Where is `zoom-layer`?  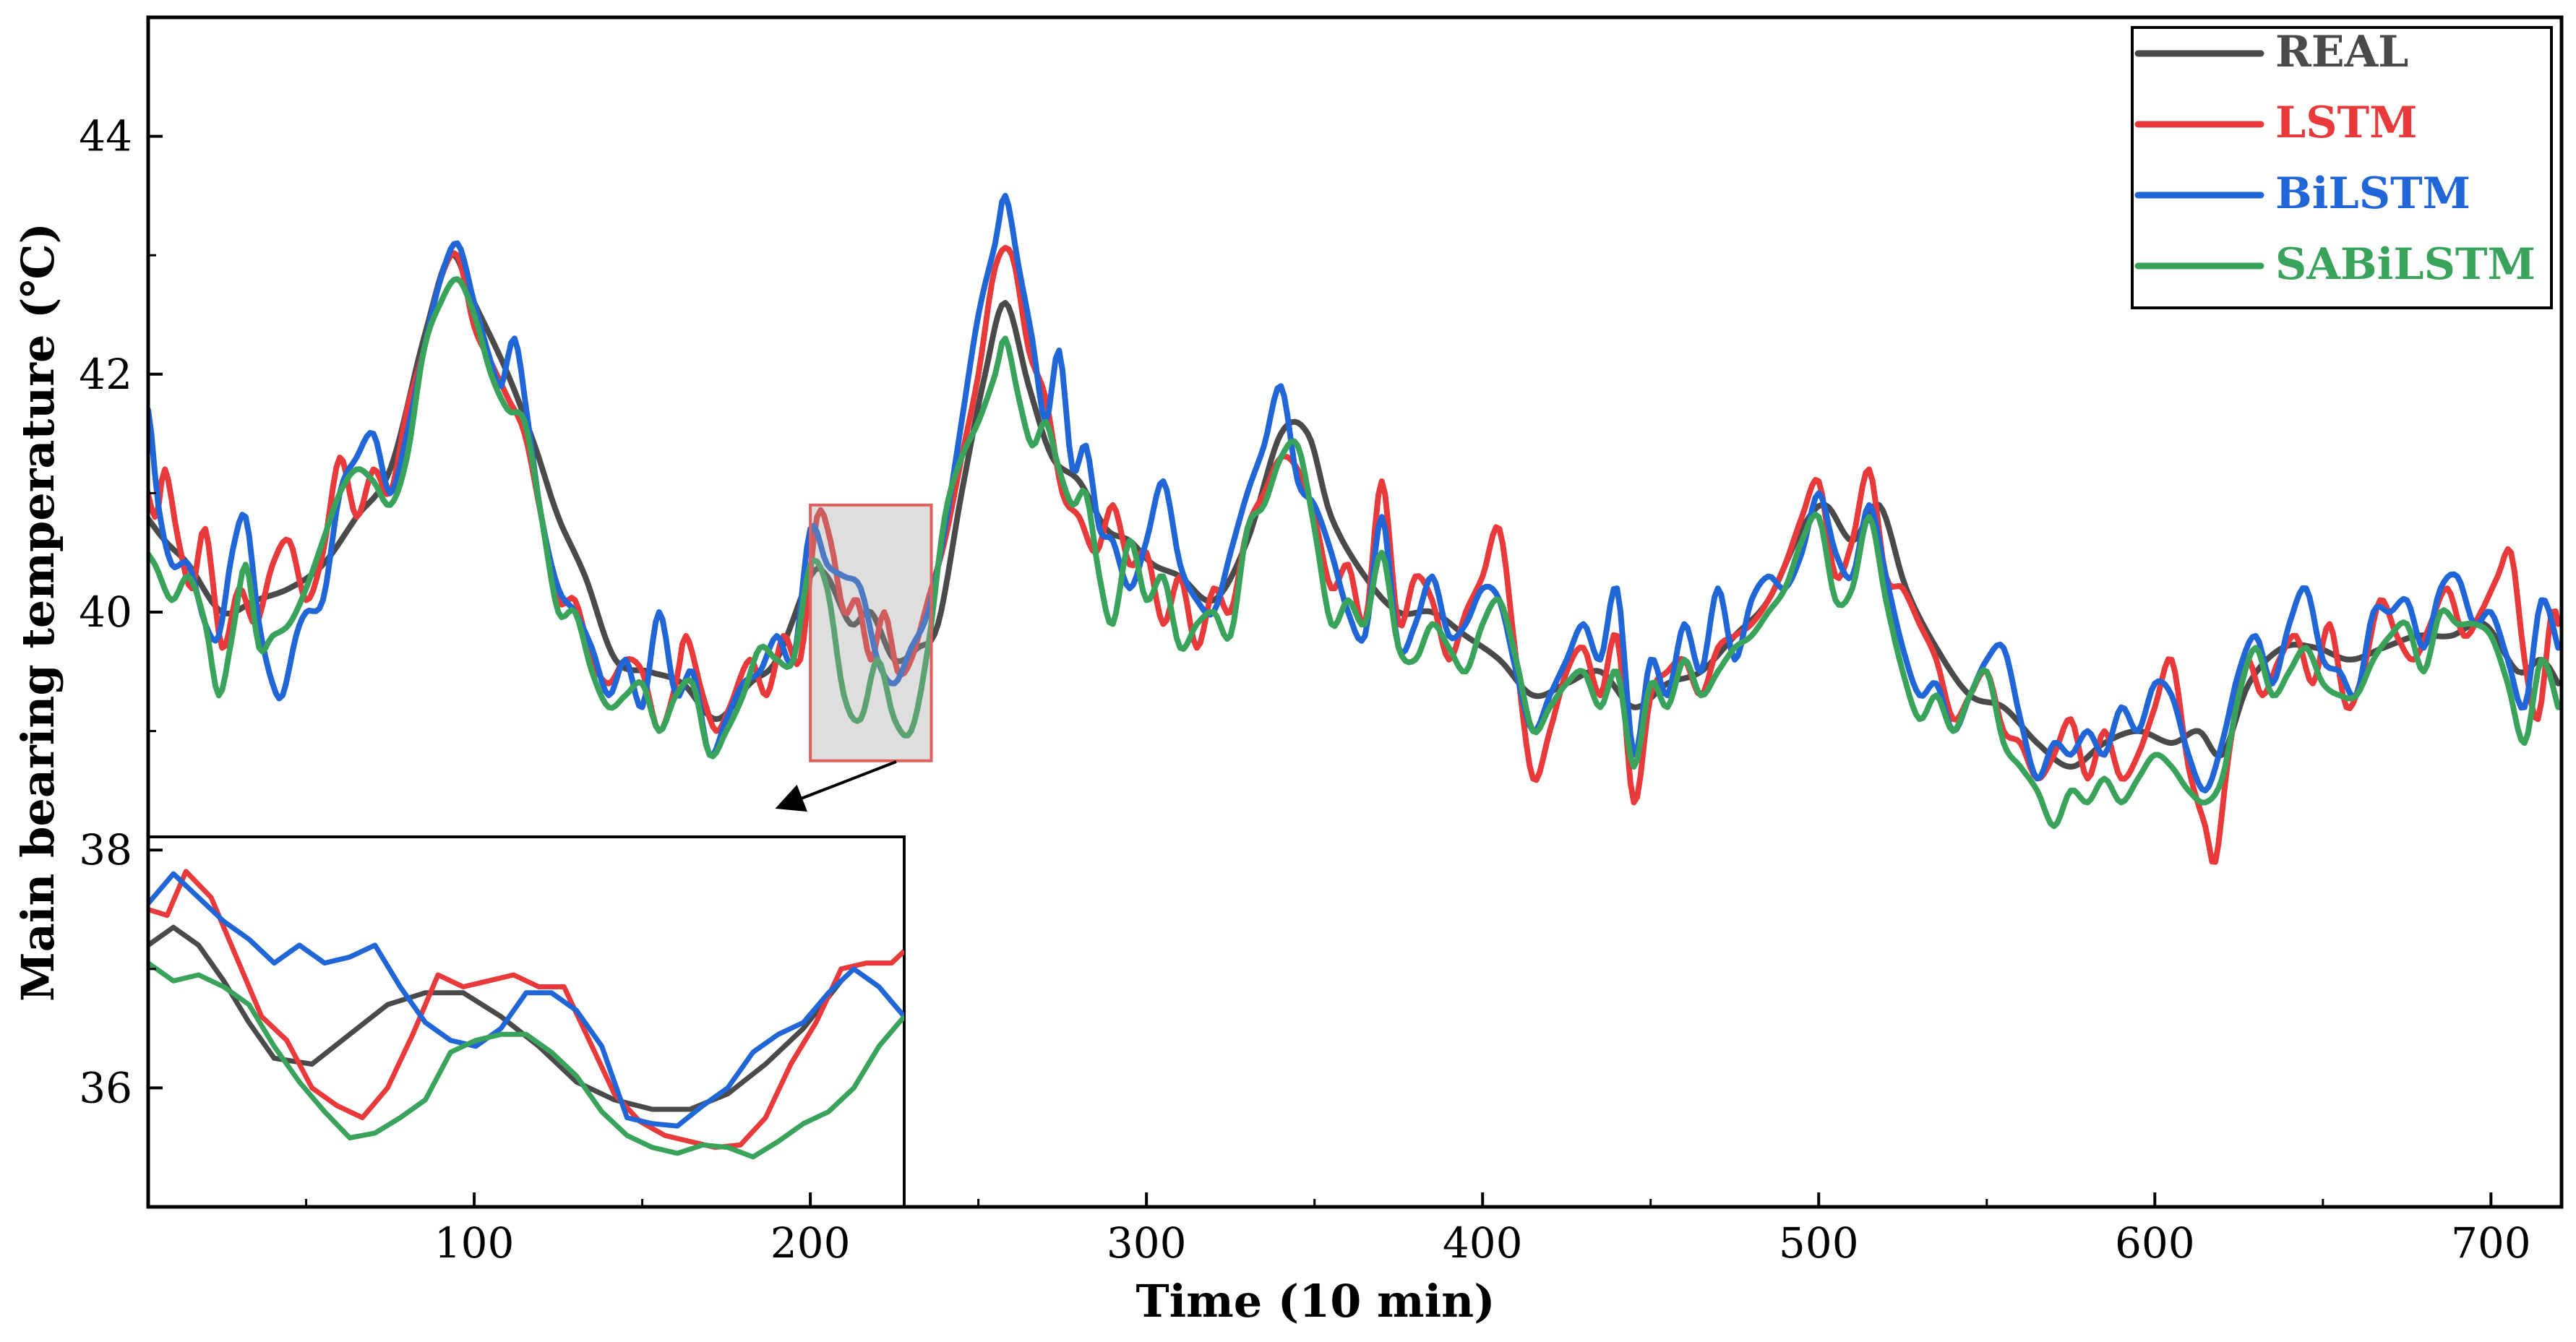 zoom-layer is located at coordinates (854, 657).